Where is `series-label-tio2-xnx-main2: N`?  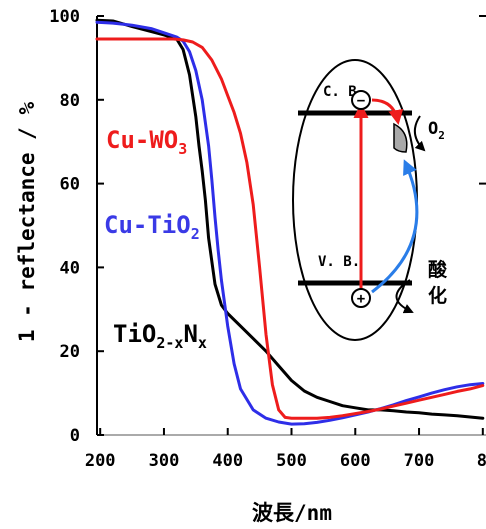 series-label-tio2-xnx-main2: N is located at coordinates (190, 334).